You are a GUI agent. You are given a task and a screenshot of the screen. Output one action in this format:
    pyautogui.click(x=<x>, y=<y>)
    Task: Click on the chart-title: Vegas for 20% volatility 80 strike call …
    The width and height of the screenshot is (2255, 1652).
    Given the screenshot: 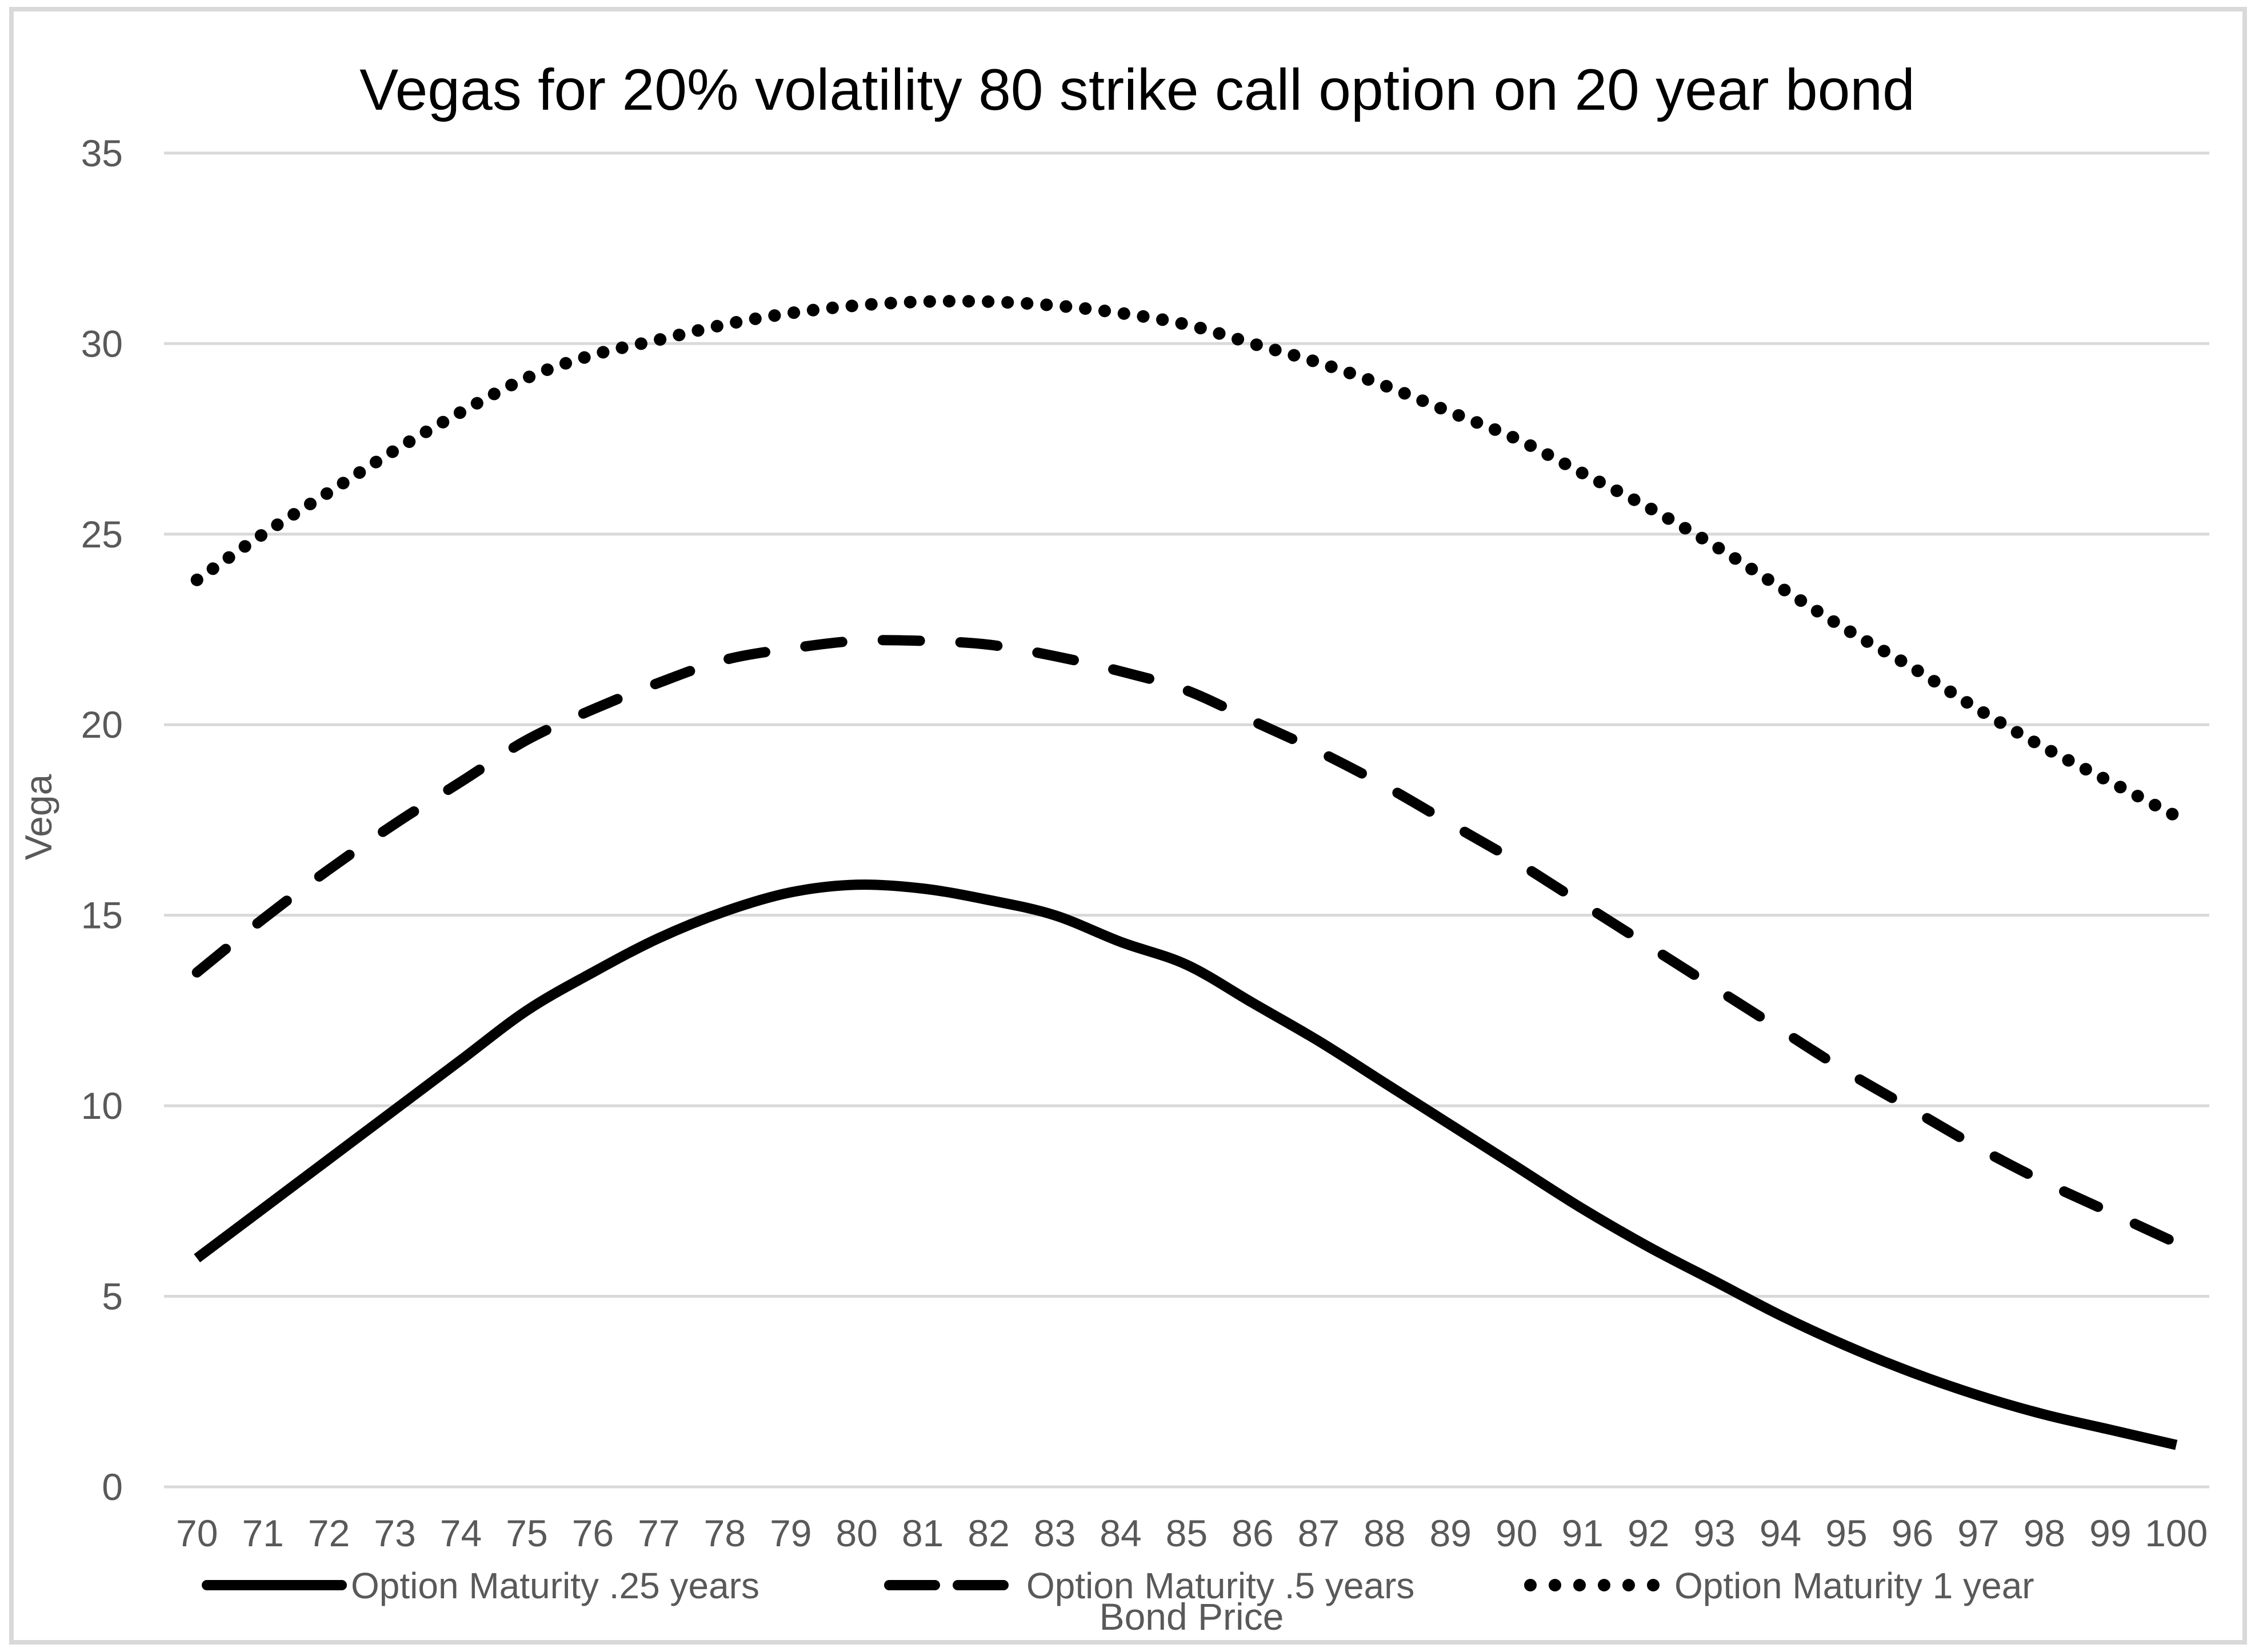 What is the action you would take?
    pyautogui.click(x=1137, y=89)
    